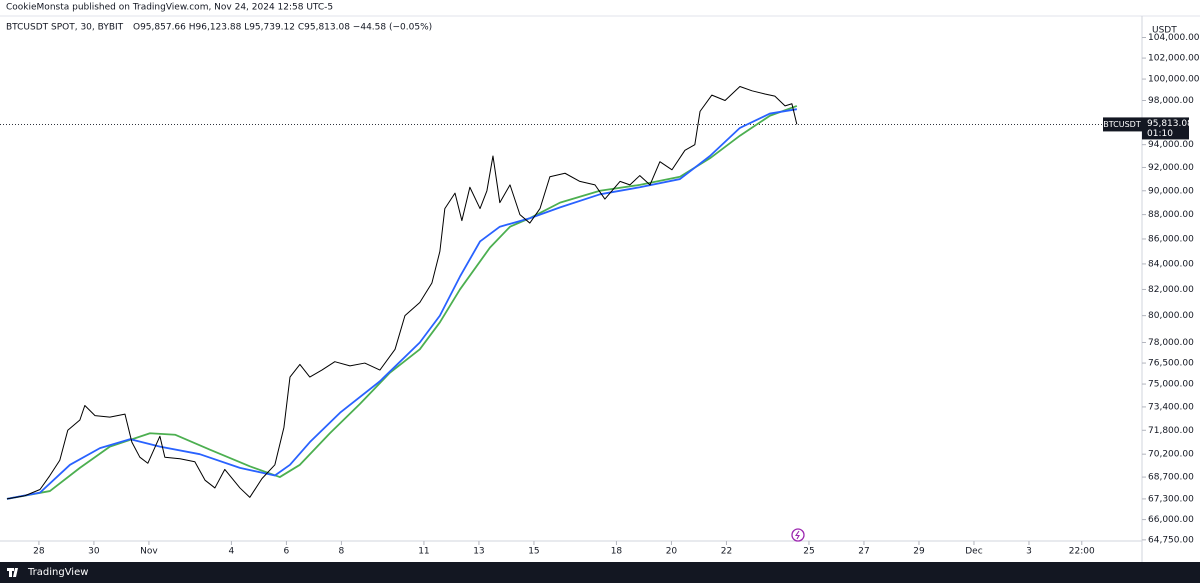 This screenshot has height=587, width=1200. Describe the element at coordinates (1171, 431) in the screenshot. I see `y-tick-label: 71,800.00` at that location.